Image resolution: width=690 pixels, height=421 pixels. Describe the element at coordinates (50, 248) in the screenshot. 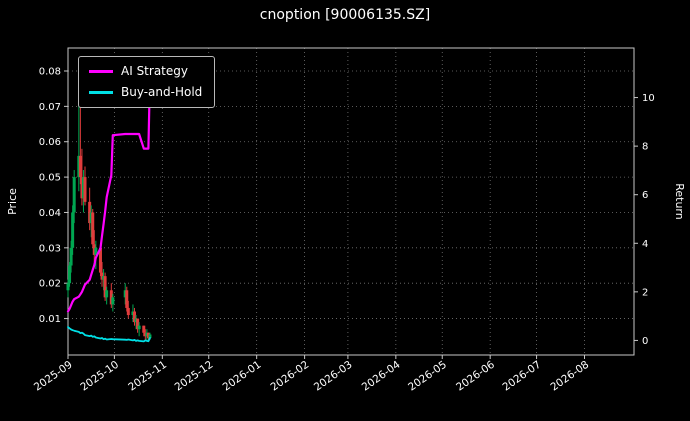

I see `left-tick-label: 0.03` at that location.